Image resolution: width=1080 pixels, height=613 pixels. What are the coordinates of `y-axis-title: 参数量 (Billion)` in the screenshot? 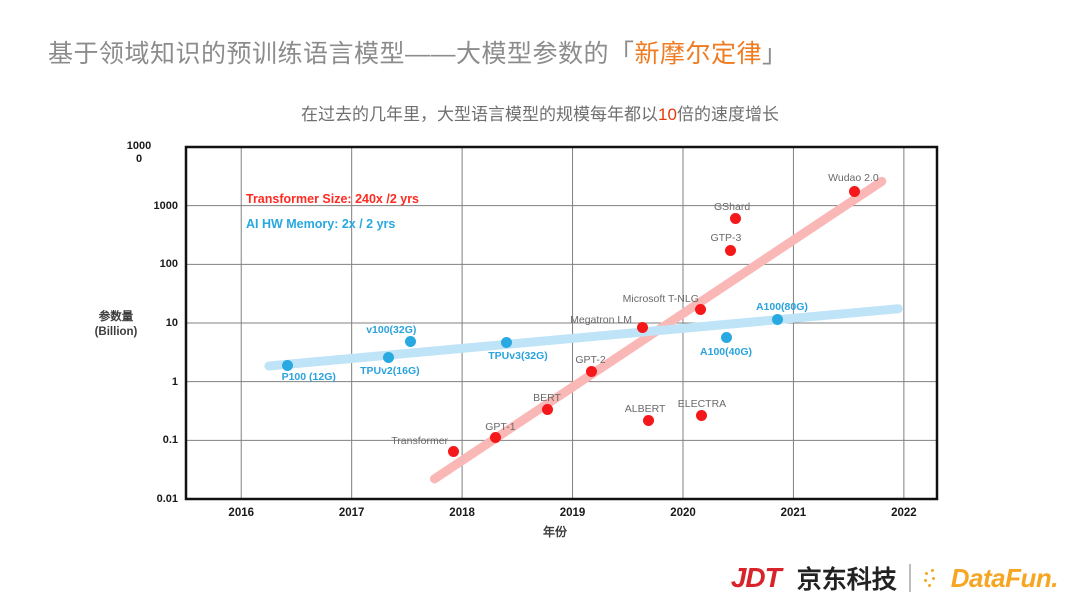 It's located at (116, 325).